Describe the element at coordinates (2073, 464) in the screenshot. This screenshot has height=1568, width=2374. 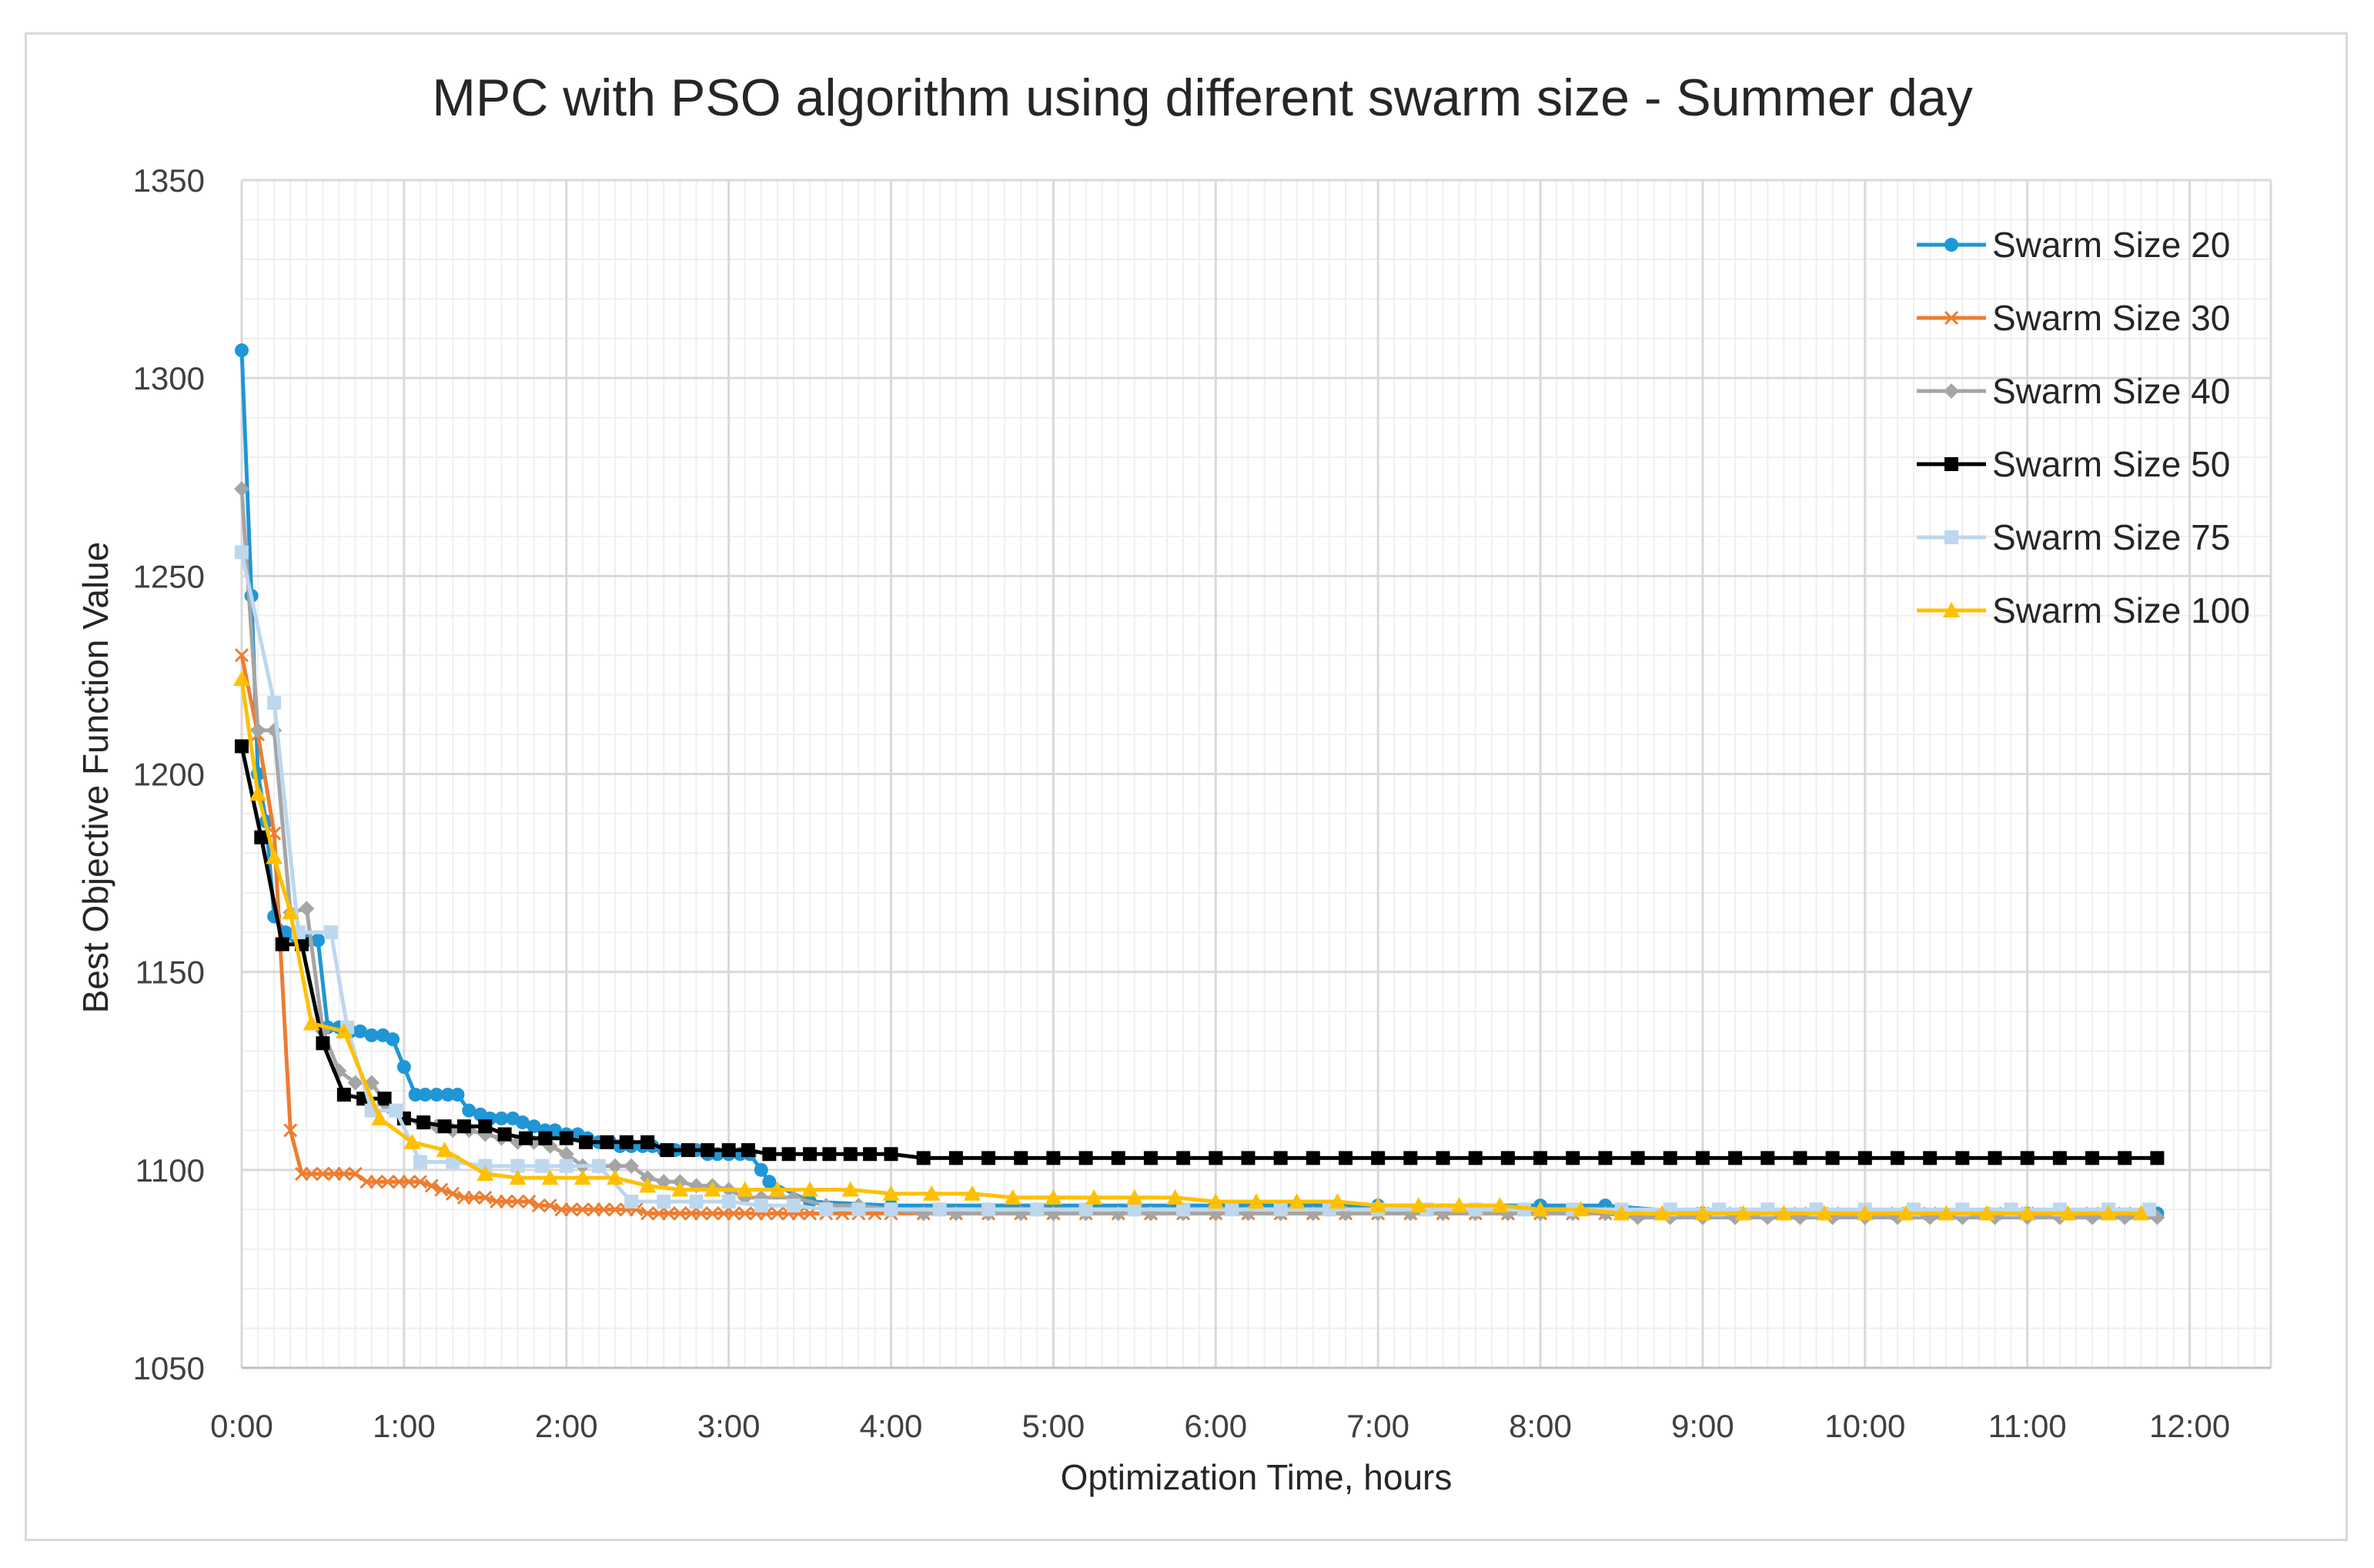
I see `legend-item: Swarm Size 50` at that location.